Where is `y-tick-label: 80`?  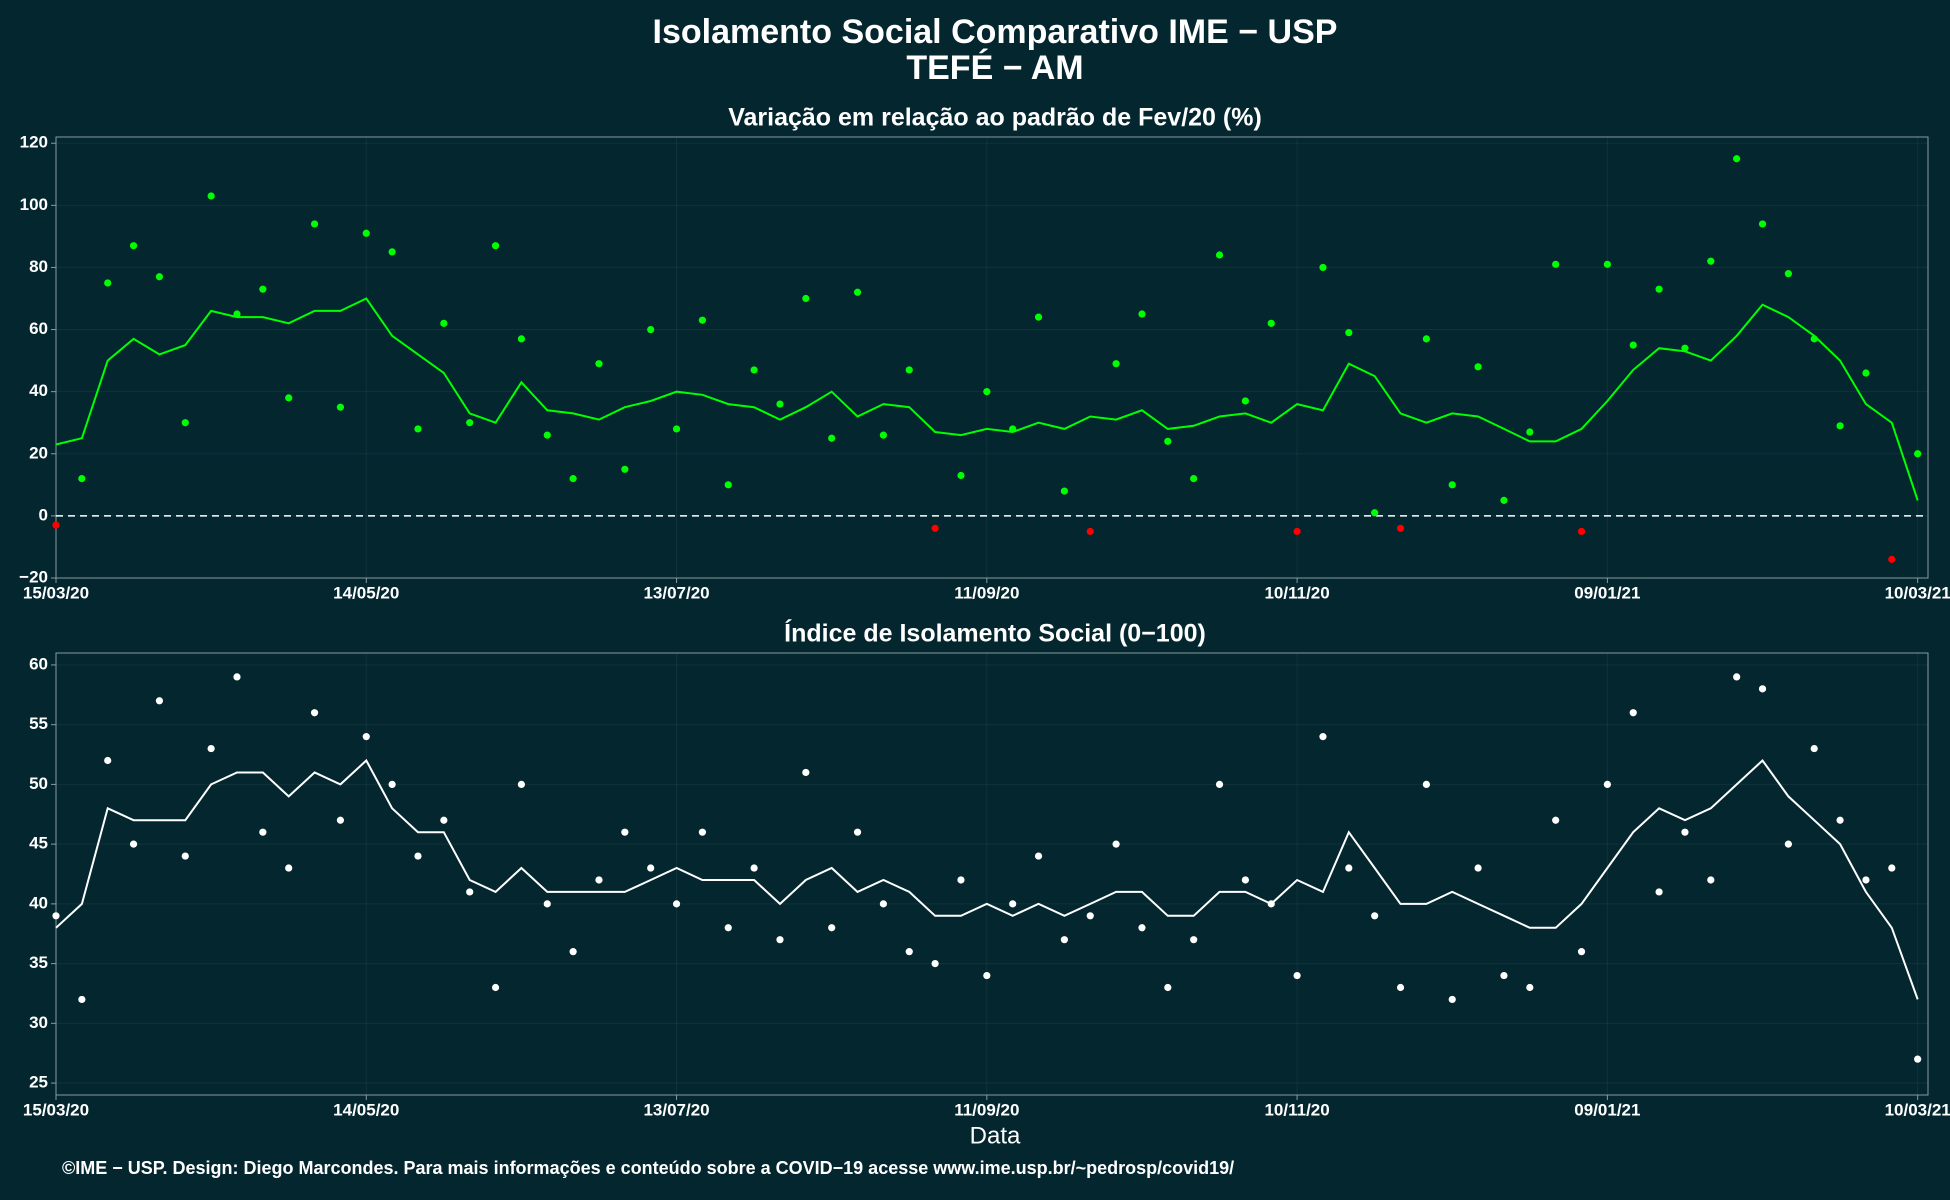
y-tick-label: 80 is located at coordinates (38, 266).